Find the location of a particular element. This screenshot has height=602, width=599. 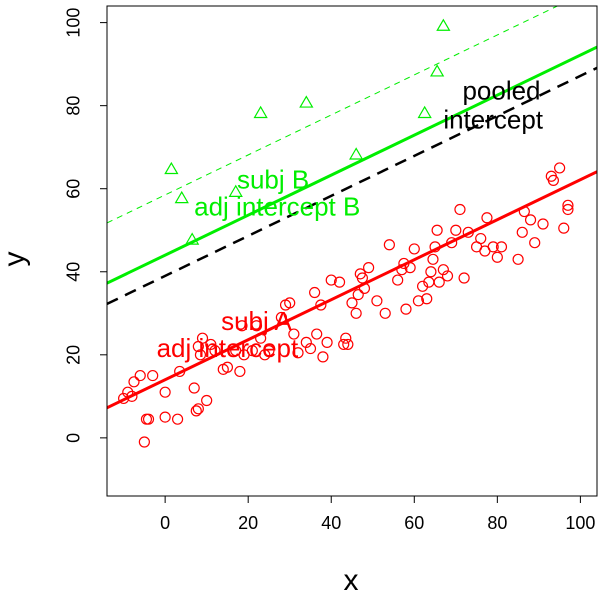

x-tick-label: 20 is located at coordinates (248, 523).